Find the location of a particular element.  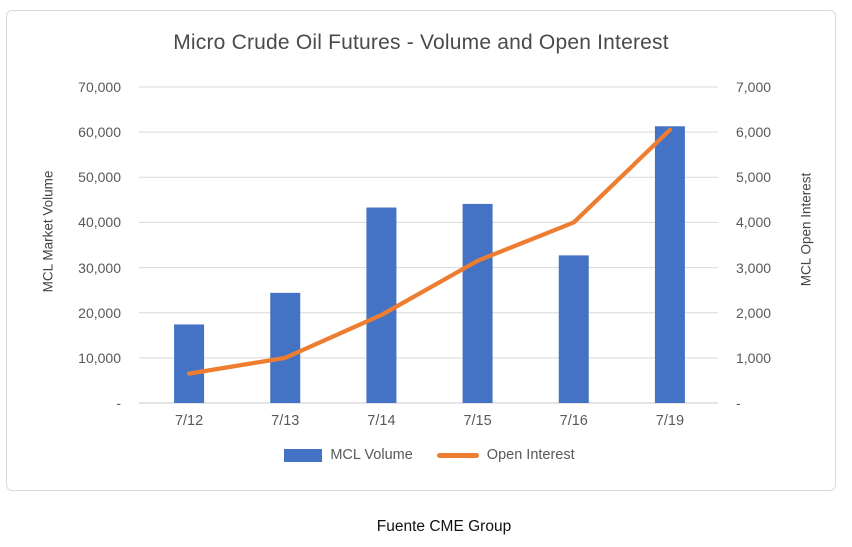

bar-7/12 is located at coordinates (189, 363).